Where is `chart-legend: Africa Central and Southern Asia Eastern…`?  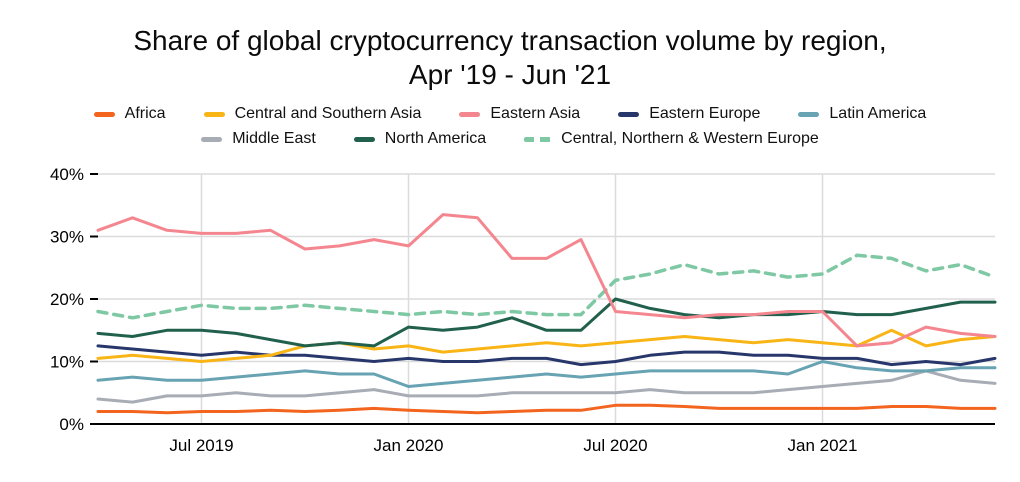 chart-legend: Africa Central and Southern Asia Eastern… is located at coordinates (510, 126).